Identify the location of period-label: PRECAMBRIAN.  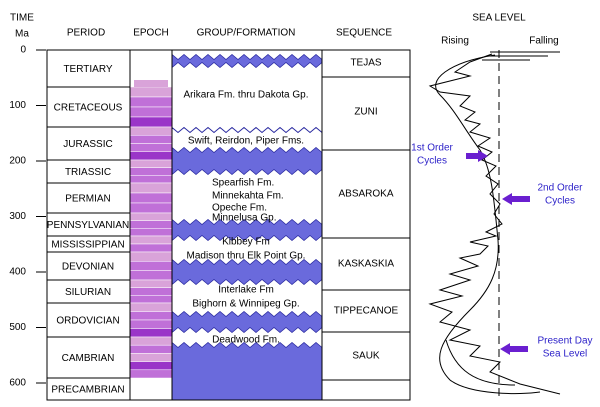
(87, 390).